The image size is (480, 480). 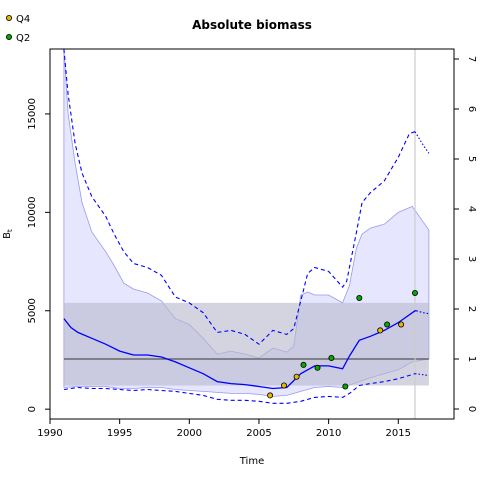 What do you see at coordinates (398, 433) in the screenshot?
I see `x-tick-label: 2015` at bounding box center [398, 433].